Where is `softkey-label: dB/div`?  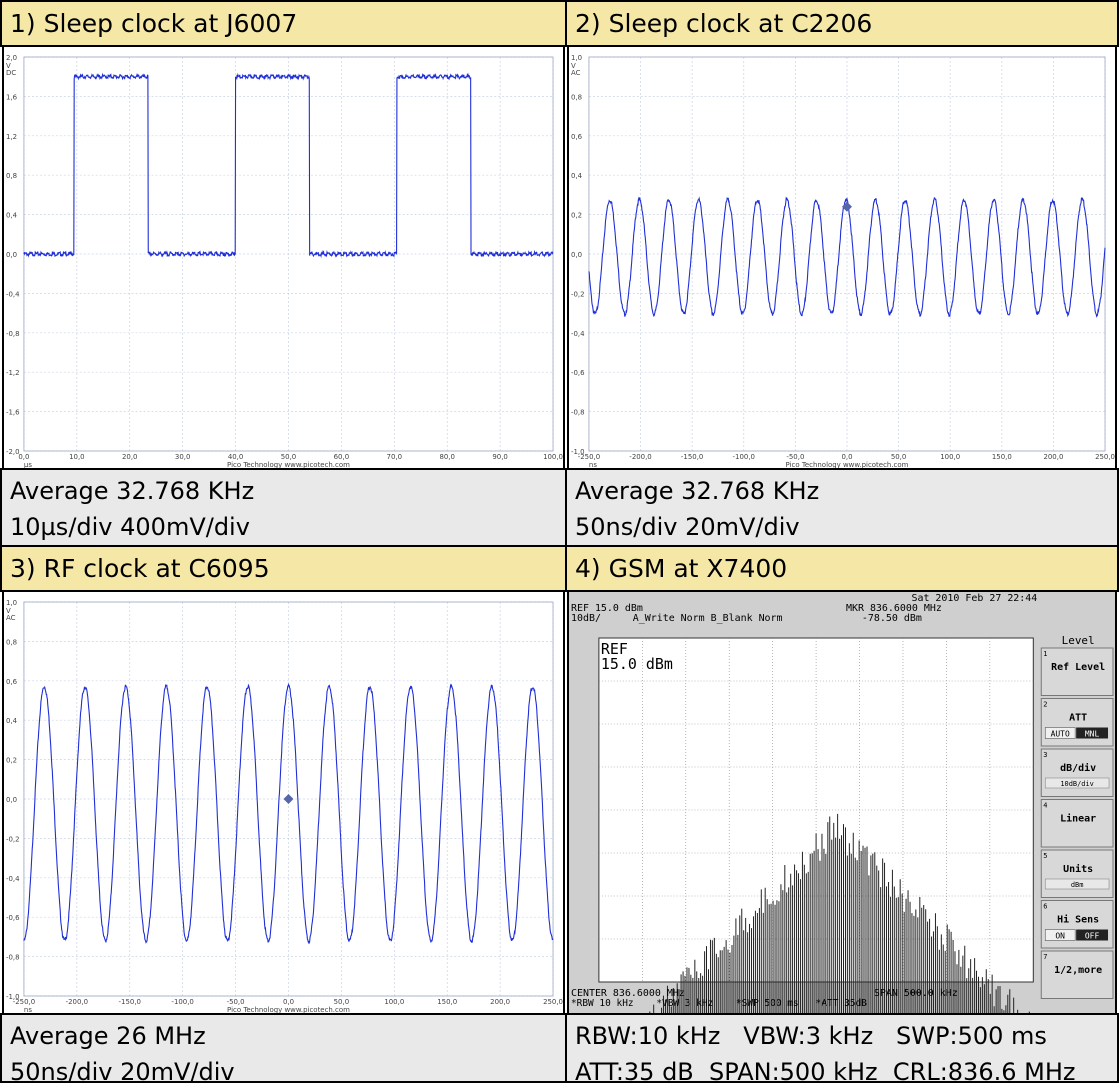 softkey-label: dB/div is located at coordinates (1078, 768).